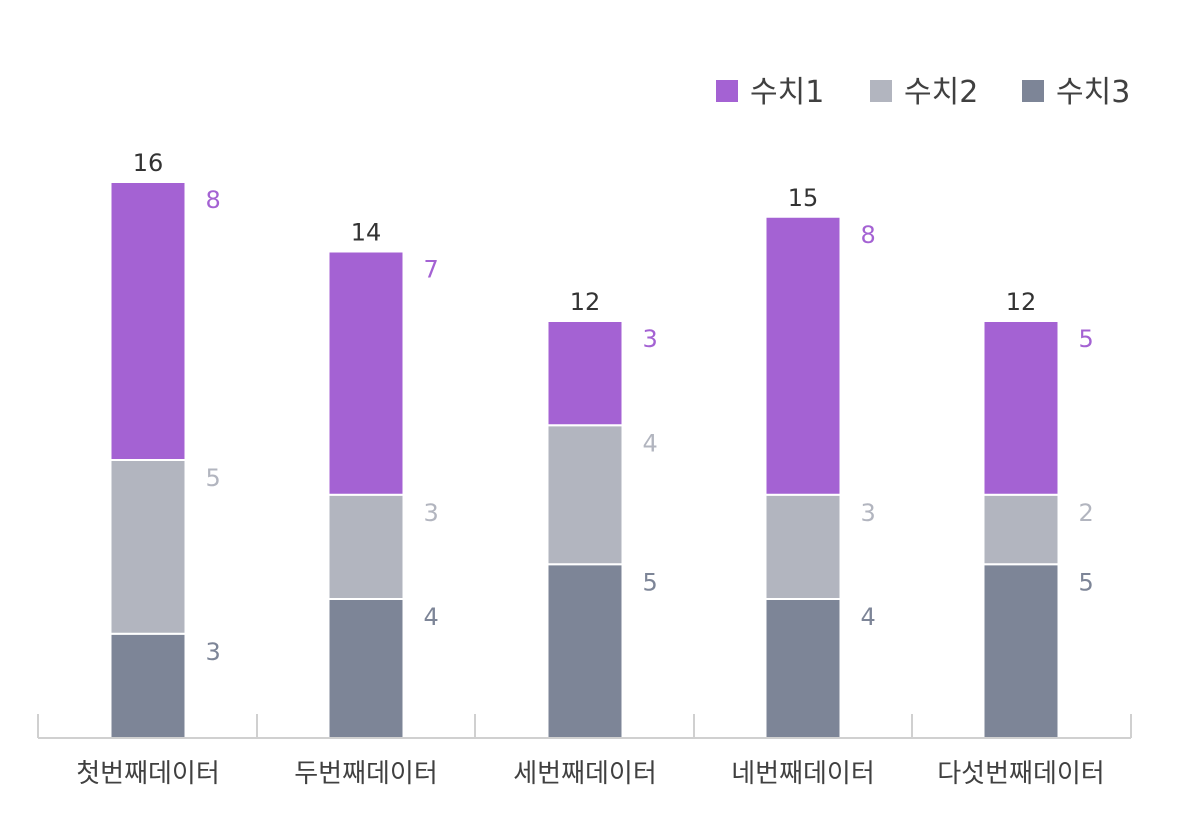 The height and width of the screenshot is (839, 1194). Describe the element at coordinates (366, 774) in the screenshot. I see `category-label: 두번째데이터` at that location.